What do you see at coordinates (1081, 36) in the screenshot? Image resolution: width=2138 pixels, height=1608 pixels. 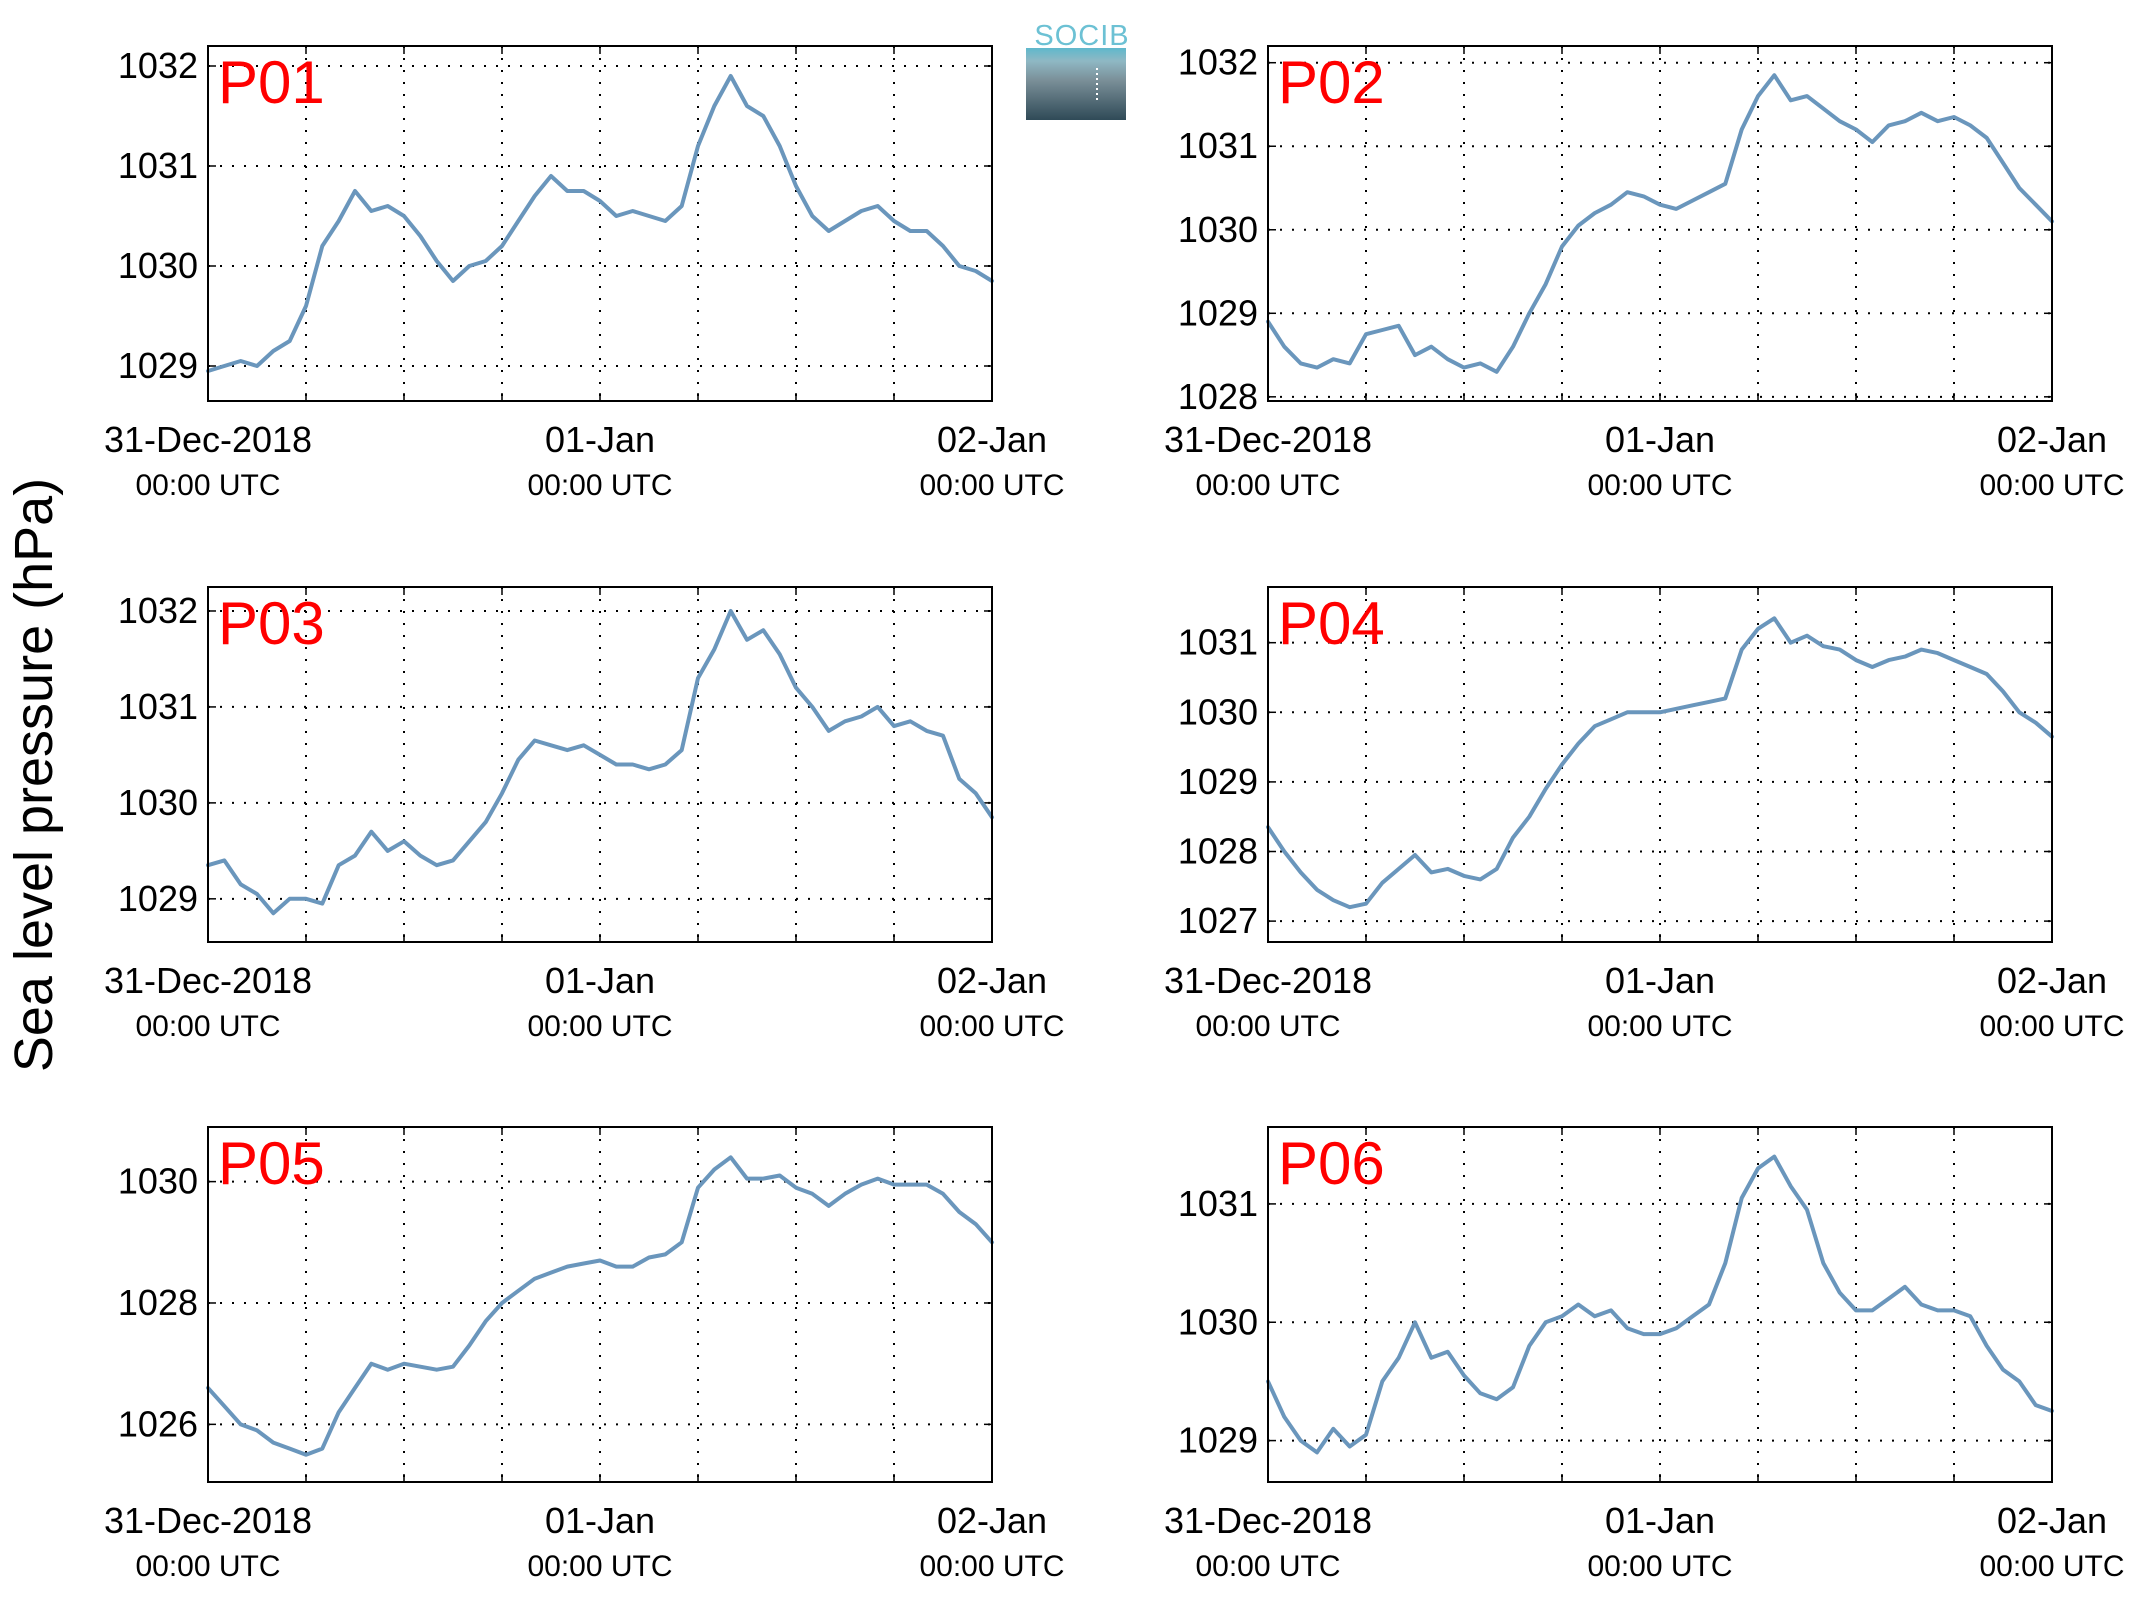 I see `socib-logo-text: SOCIB` at bounding box center [1081, 36].